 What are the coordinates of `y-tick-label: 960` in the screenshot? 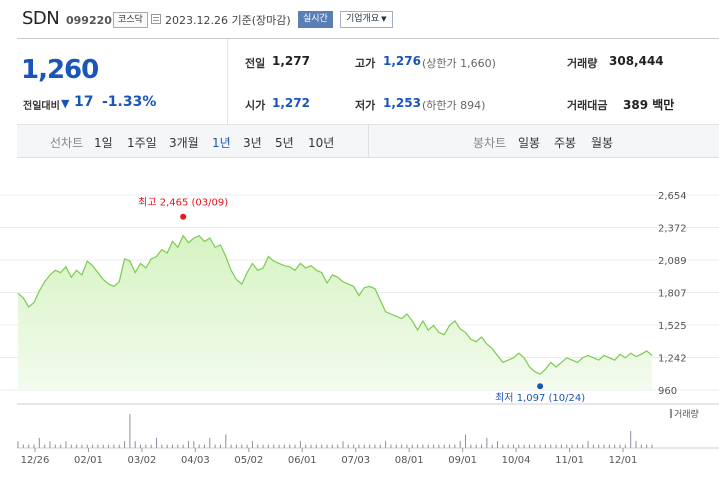 It's located at (667, 391).